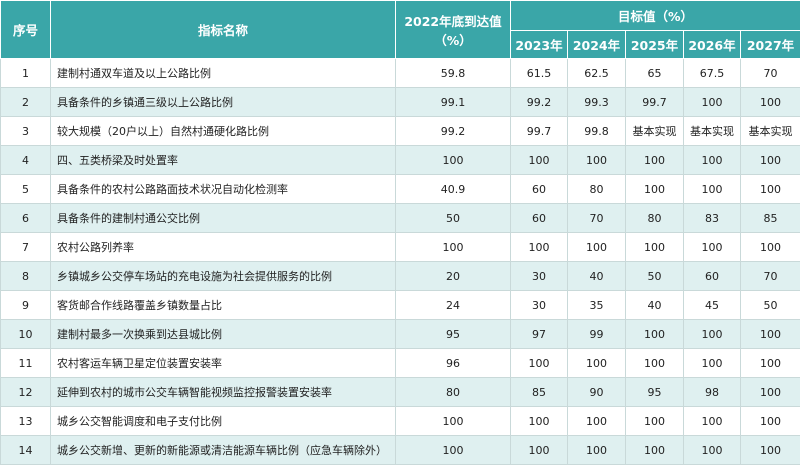 Image resolution: width=800 pixels, height=465 pixels. What do you see at coordinates (223, 189) in the screenshot?
I see `indicator-name: 具备条件的农村公路路面技术状况自动化检测率` at bounding box center [223, 189].